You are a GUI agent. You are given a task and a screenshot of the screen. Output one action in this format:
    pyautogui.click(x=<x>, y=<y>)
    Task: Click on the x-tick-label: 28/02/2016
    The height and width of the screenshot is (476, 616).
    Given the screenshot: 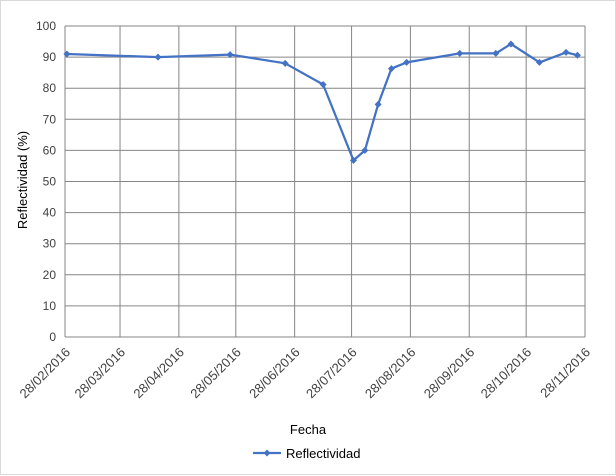 What is the action you would take?
    pyautogui.click(x=44, y=373)
    